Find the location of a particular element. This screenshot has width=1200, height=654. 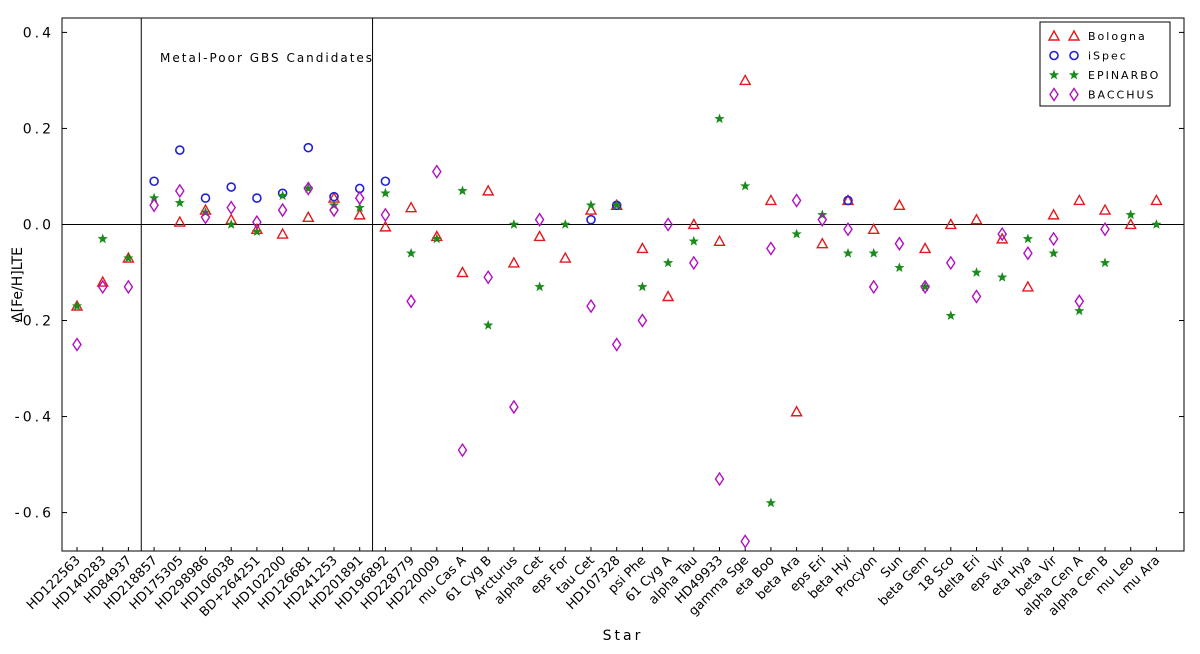

legend: Bologna iSpec EPINARBO BACCHUS is located at coordinates (1105, 64).